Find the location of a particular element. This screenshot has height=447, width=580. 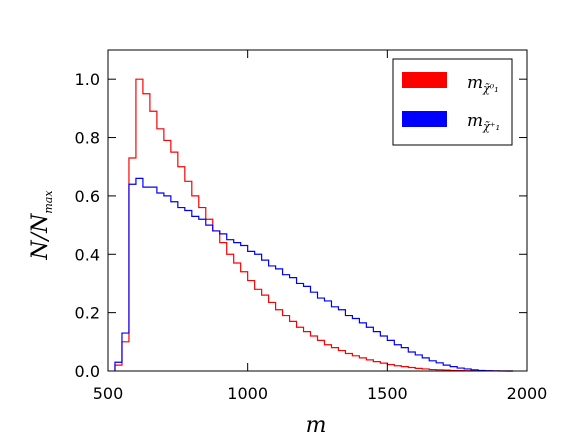

y-axis-label-main: N/N is located at coordinates (40, 237).